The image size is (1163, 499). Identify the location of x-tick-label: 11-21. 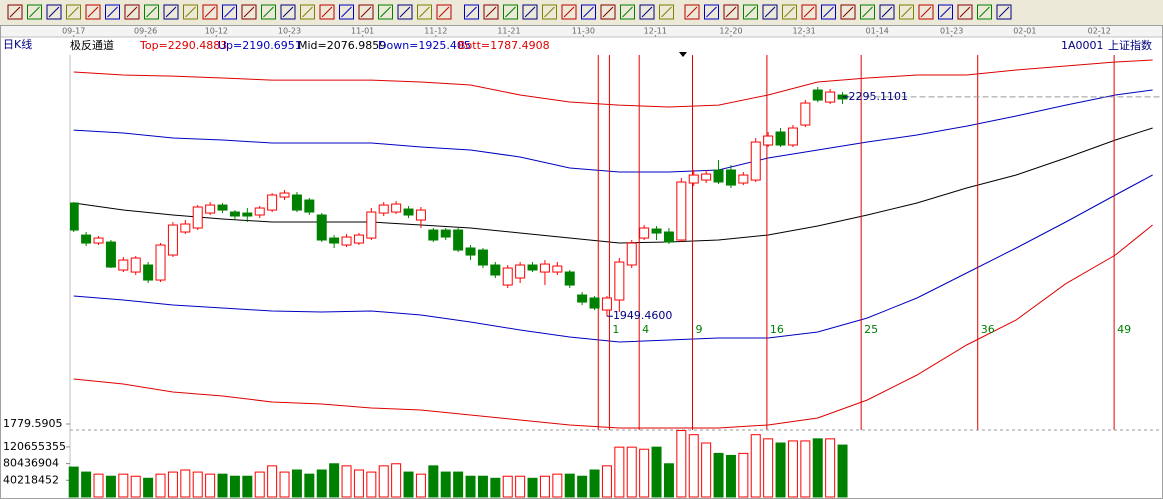
(508, 31).